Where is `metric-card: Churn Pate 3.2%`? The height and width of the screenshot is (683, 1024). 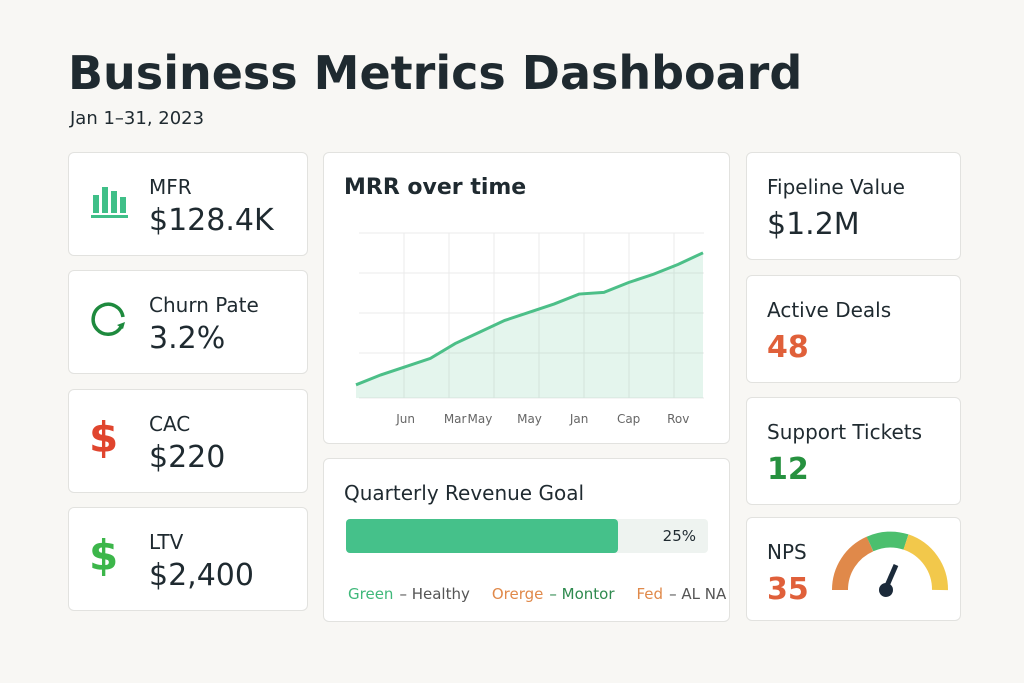 metric-card: Churn Pate 3.2% is located at coordinates (188, 322).